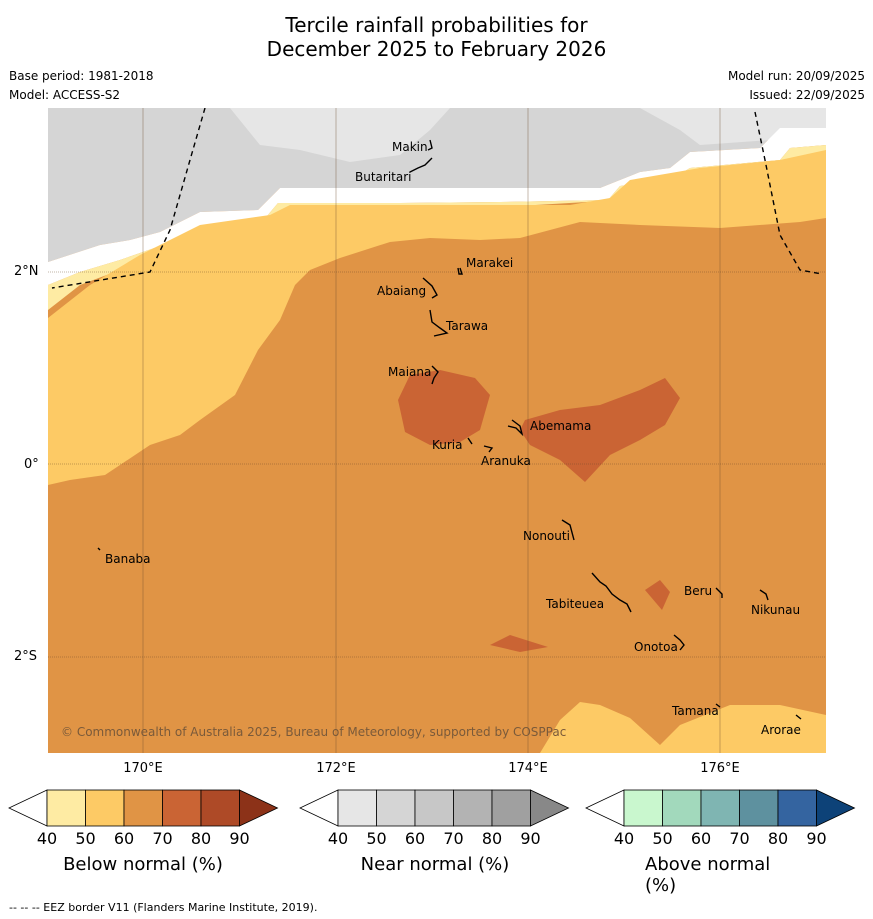  I want to click on island-label-makin: Makin, so click(410, 147).